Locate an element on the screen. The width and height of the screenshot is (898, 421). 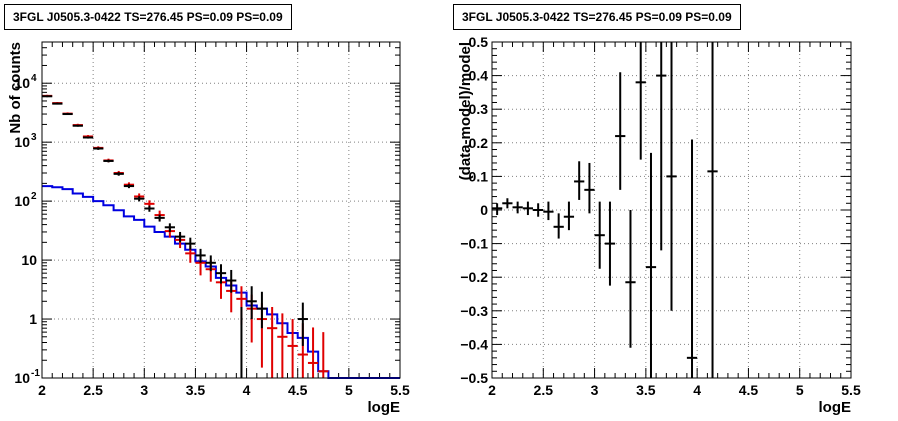
y-tick-label: −0.1 is located at coordinates (474, 244).